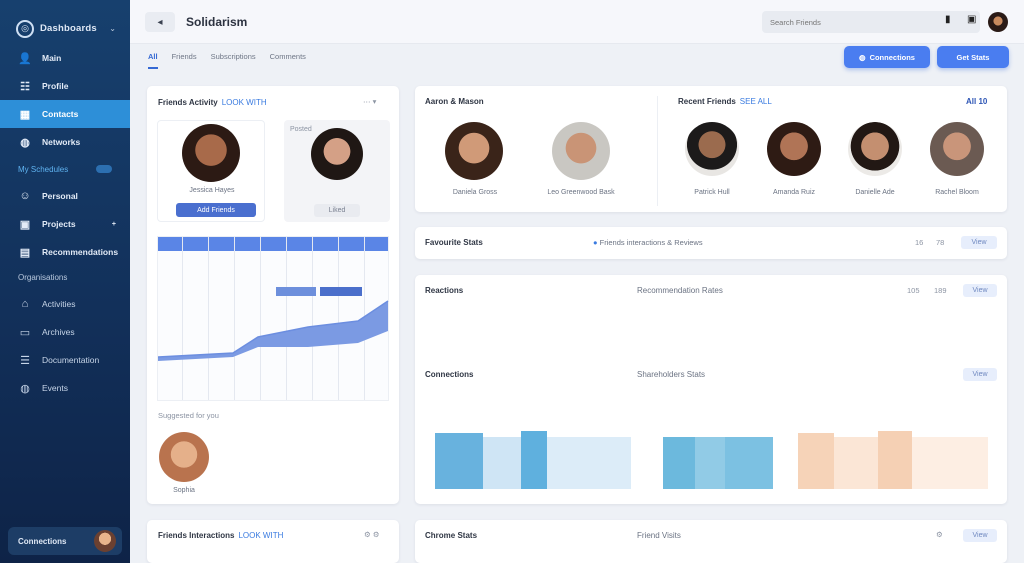  I want to click on bookmark-icon: ▮, so click(948, 19).